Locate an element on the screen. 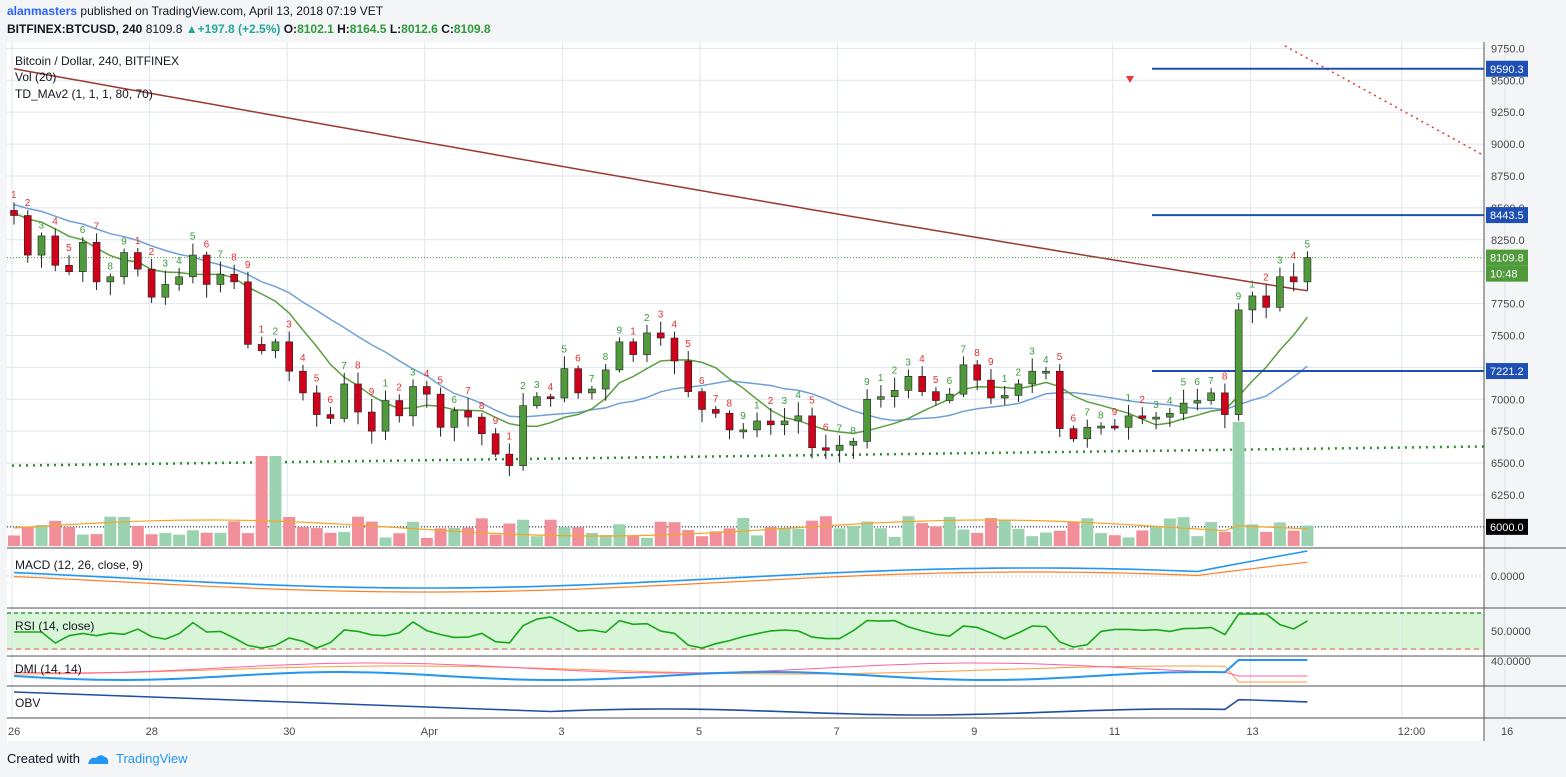  close-value: 8109.8 is located at coordinates (472, 29).